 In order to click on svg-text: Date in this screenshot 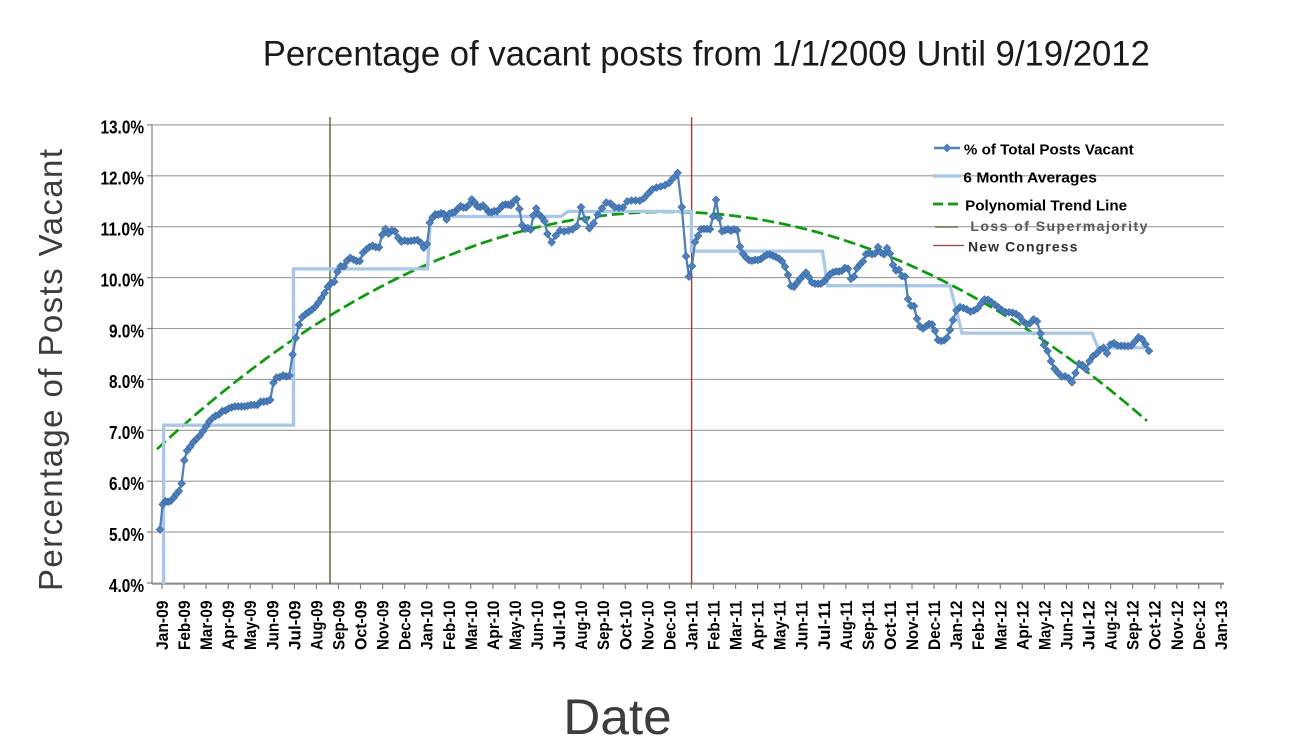, I will do `click(617, 717)`.